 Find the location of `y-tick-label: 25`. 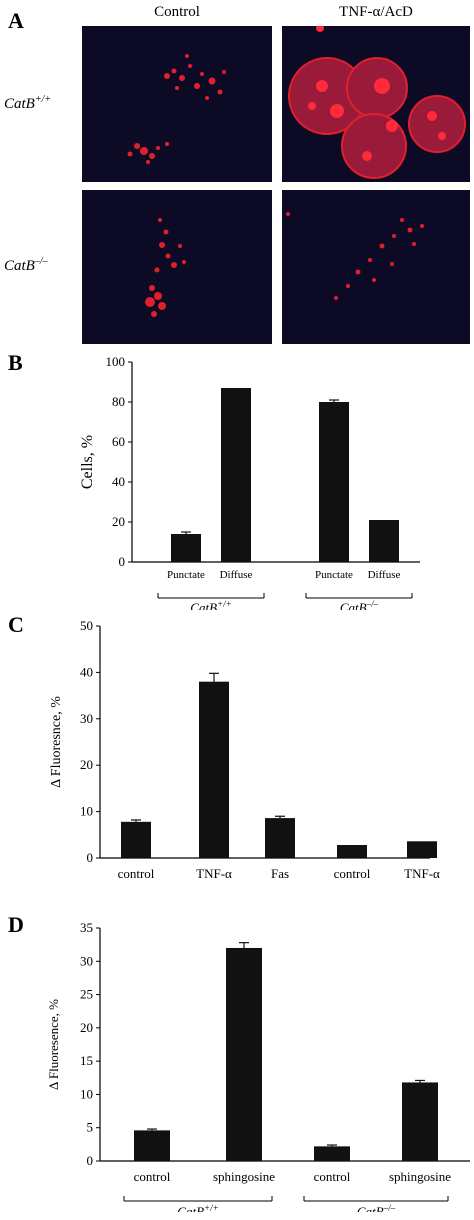

y-tick-label: 25 is located at coordinates (86, 994).